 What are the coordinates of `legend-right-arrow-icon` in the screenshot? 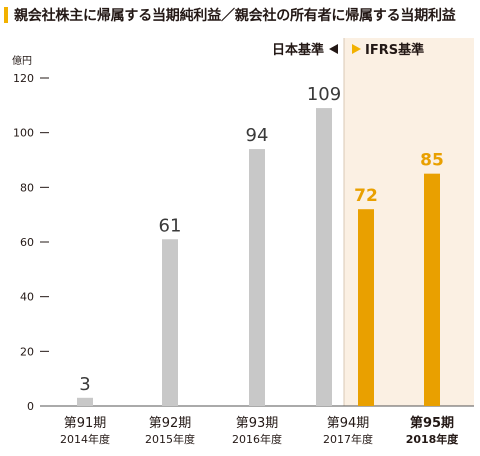 It's located at (356, 49).